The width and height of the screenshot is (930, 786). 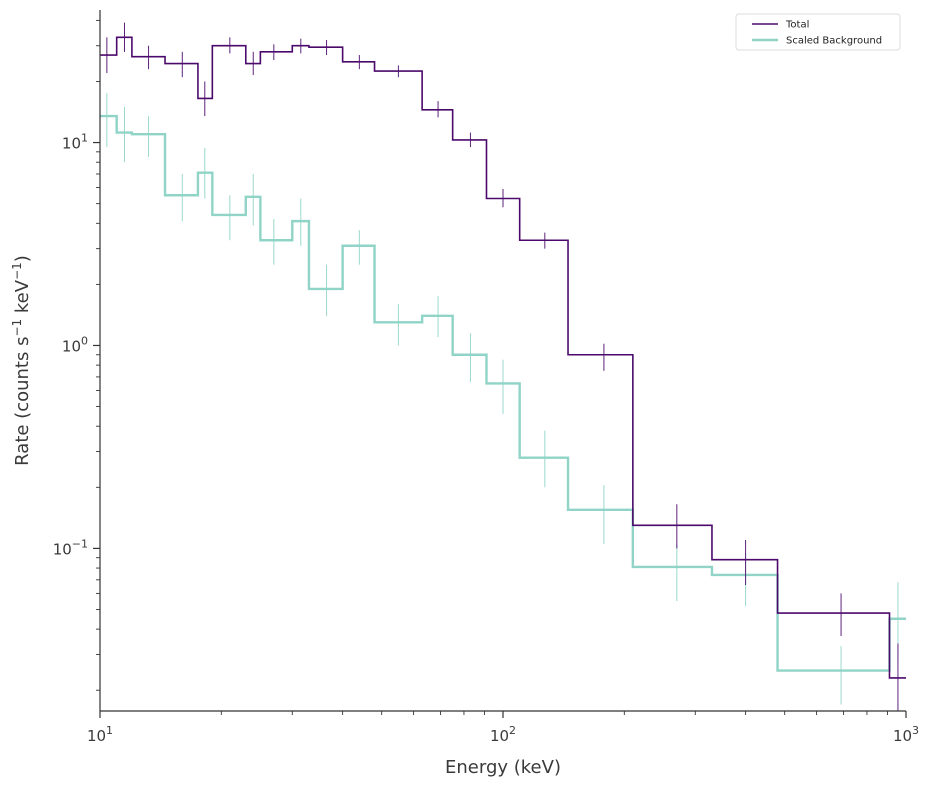 I want to click on x-tick-label: 10¹, so click(x=100, y=734).